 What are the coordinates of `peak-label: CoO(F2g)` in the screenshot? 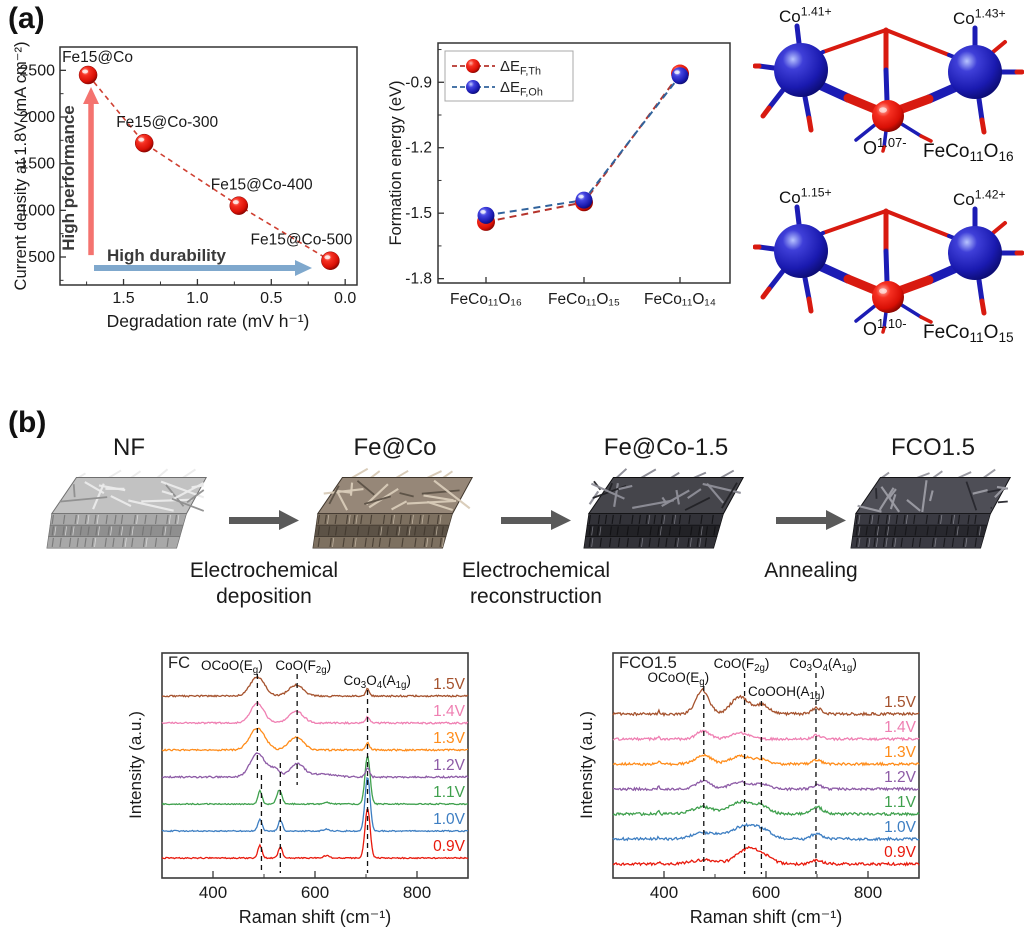 It's located at (742, 665).